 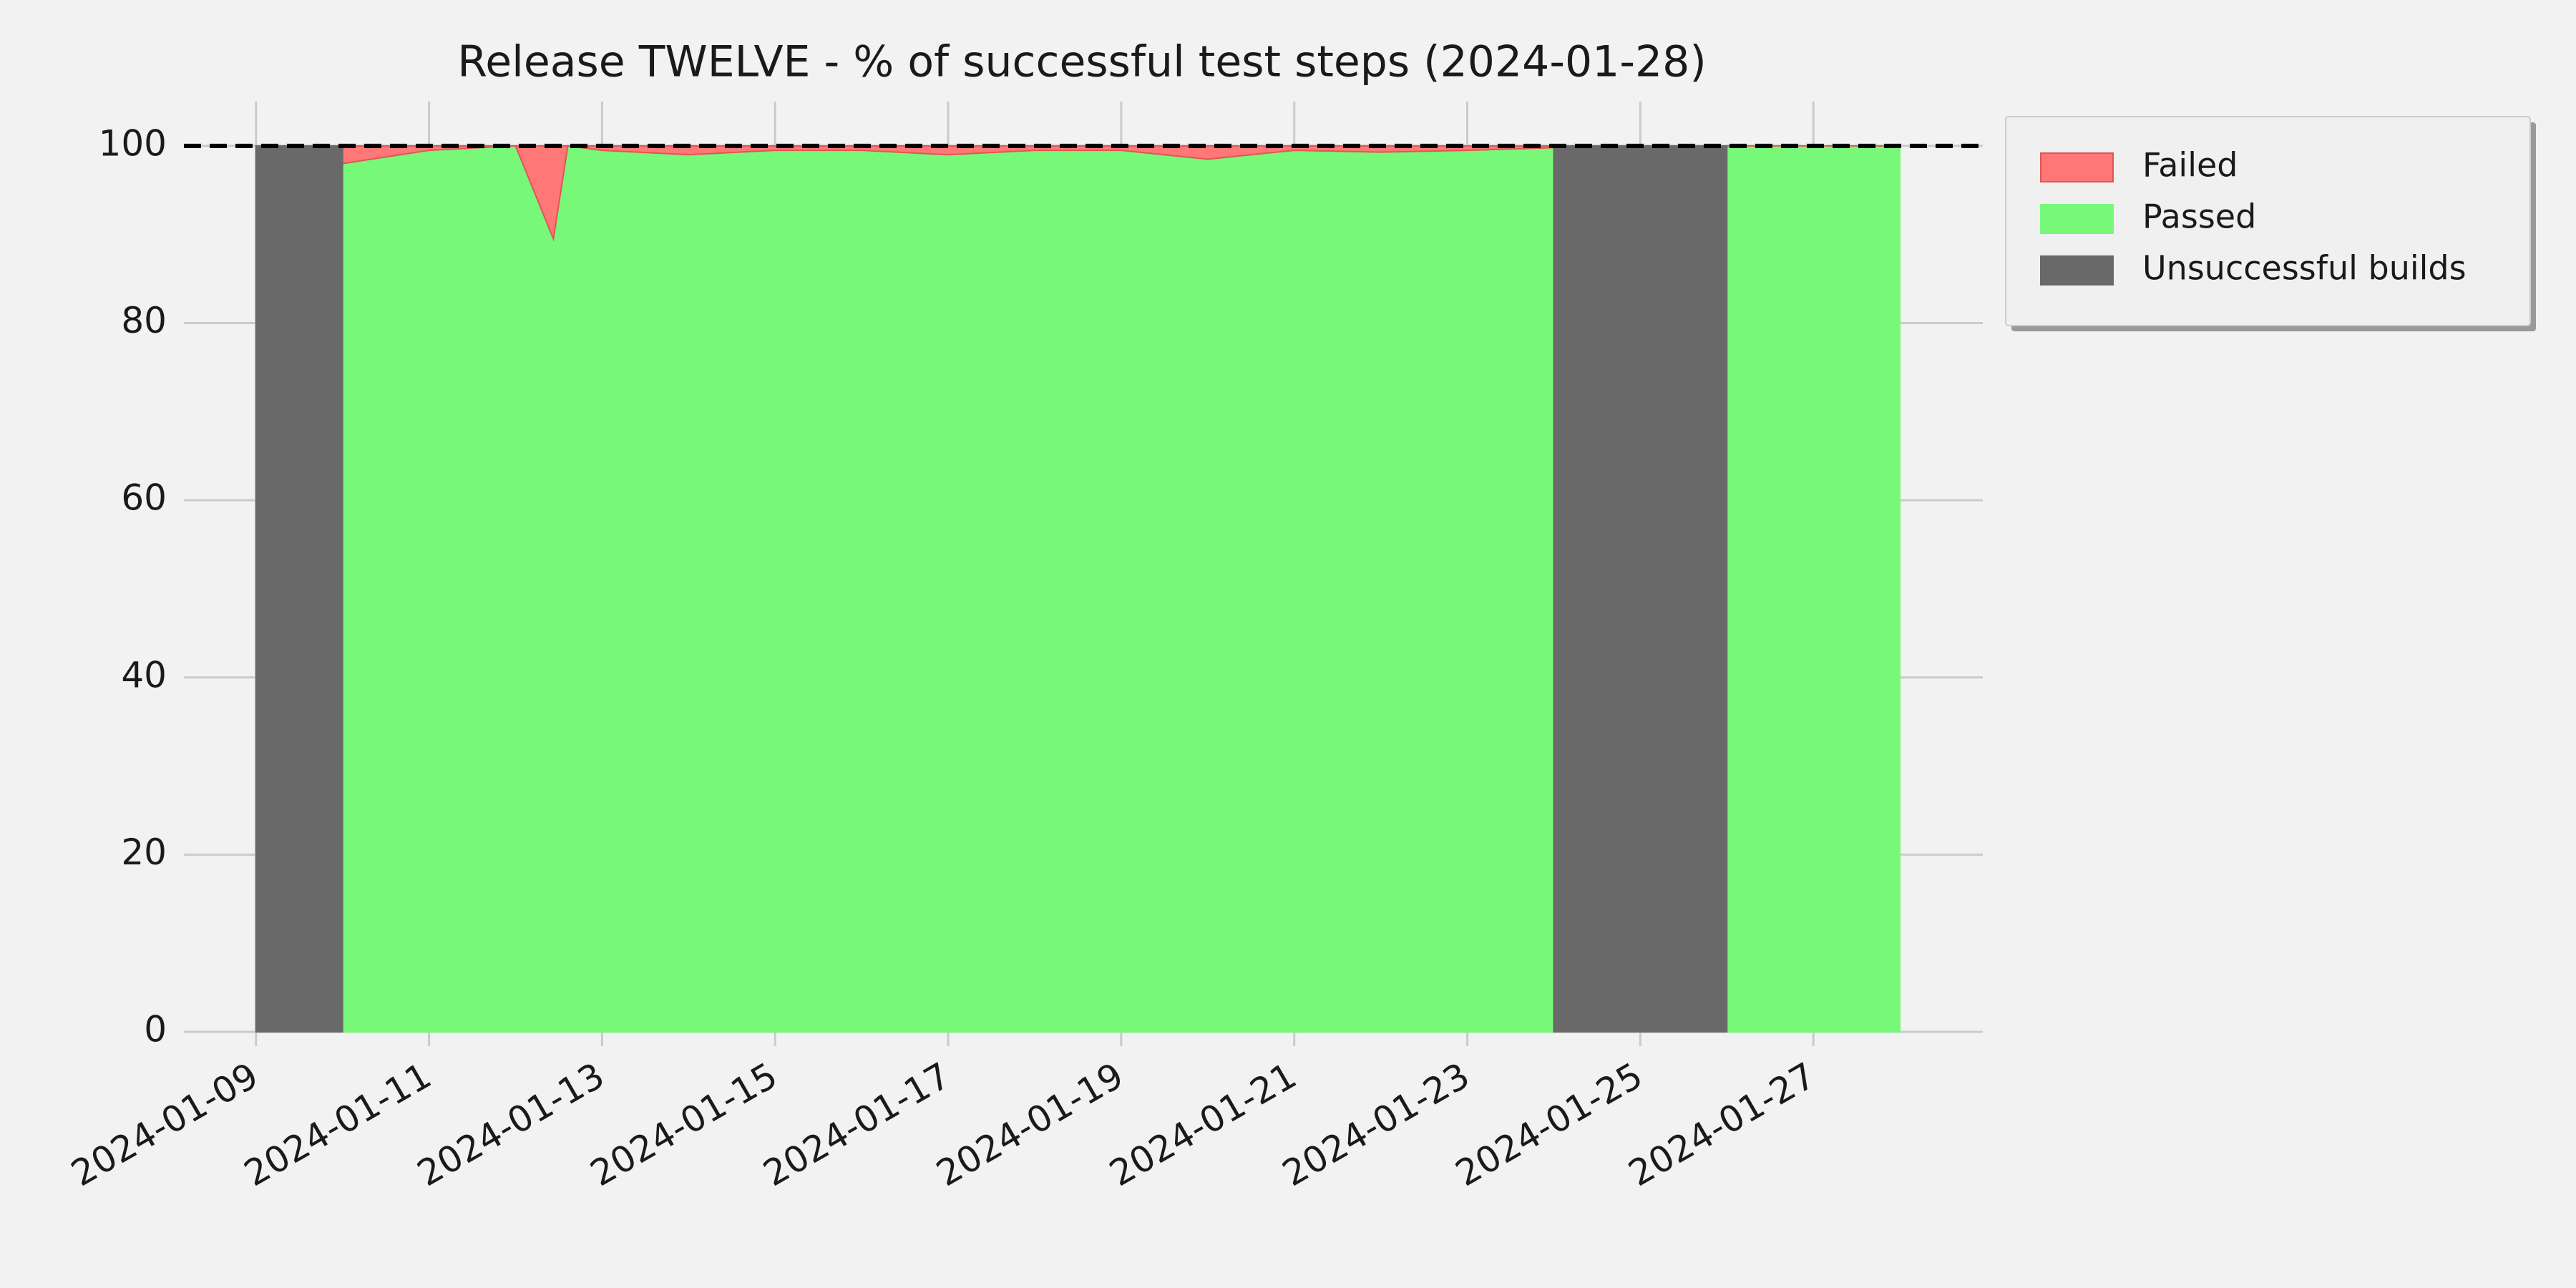 What do you see at coordinates (2199, 217) in the screenshot?
I see `legend-label: Passed` at bounding box center [2199, 217].